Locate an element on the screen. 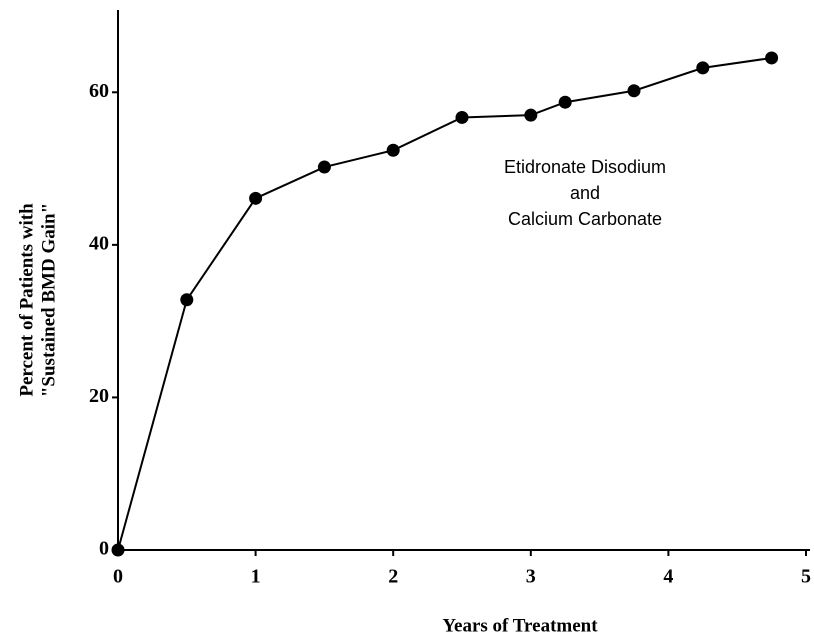  y-tick-label: 20 is located at coordinates (99, 396).